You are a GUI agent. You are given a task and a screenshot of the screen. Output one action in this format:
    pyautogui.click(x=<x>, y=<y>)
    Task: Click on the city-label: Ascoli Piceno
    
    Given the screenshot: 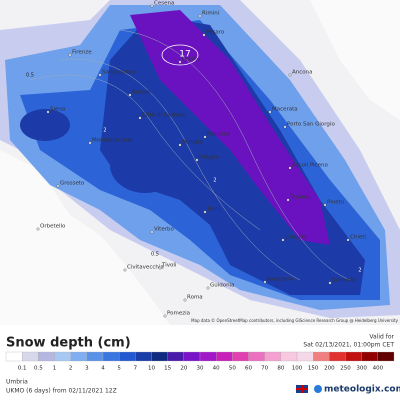 What is the action you would take?
    pyautogui.click(x=310, y=166)
    